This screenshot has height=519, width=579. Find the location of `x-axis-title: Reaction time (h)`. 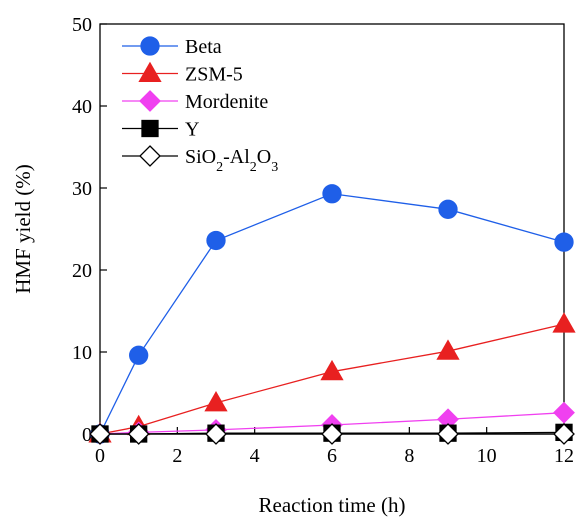

x-axis-title: Reaction time (h) is located at coordinates (332, 505).